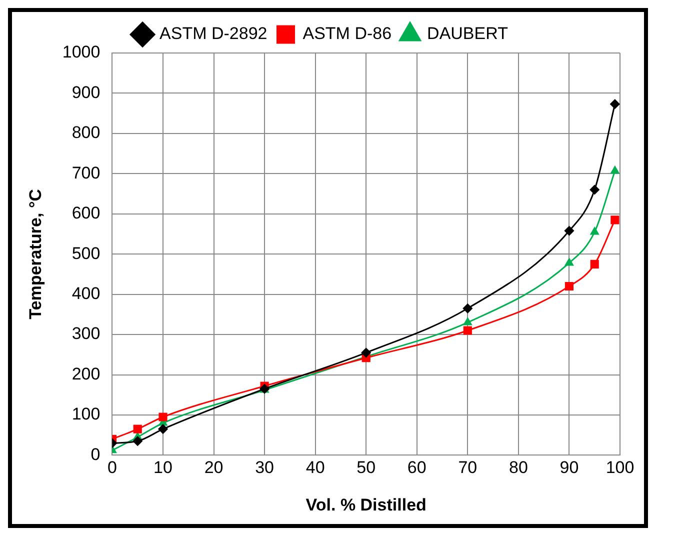 The width and height of the screenshot is (676, 550). Describe the element at coordinates (620, 468) in the screenshot. I see `x-tick-label: 100` at that location.